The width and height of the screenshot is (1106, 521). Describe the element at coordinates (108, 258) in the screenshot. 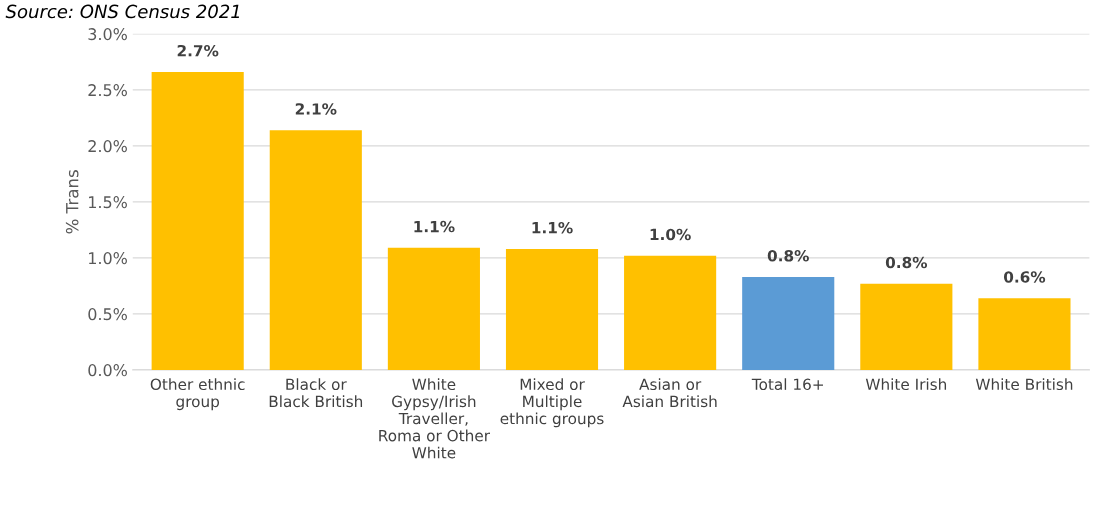

I see `y-tick-label: 1.0%` at that location.